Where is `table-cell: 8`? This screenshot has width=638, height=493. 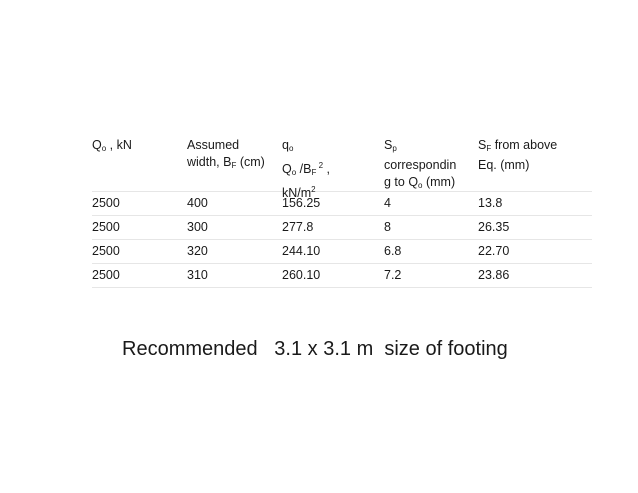
table-cell: 8 is located at coordinates (387, 227).